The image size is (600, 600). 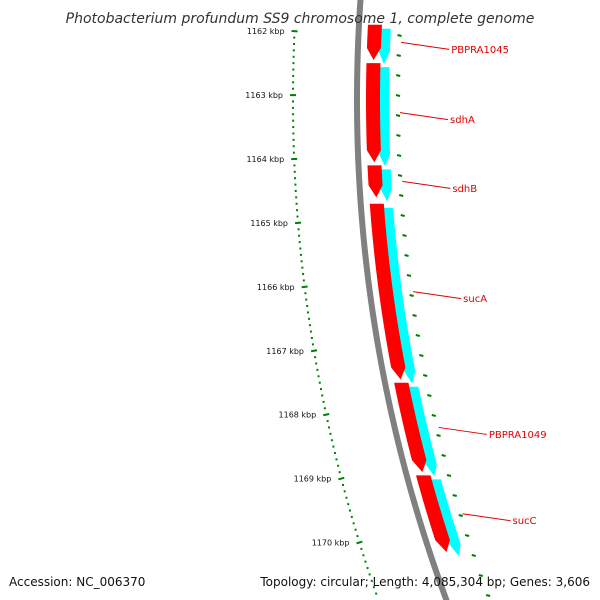 What do you see at coordinates (264, 95) in the screenshot?
I see `ruler-tick-label: 1163 kbp` at bounding box center [264, 95].